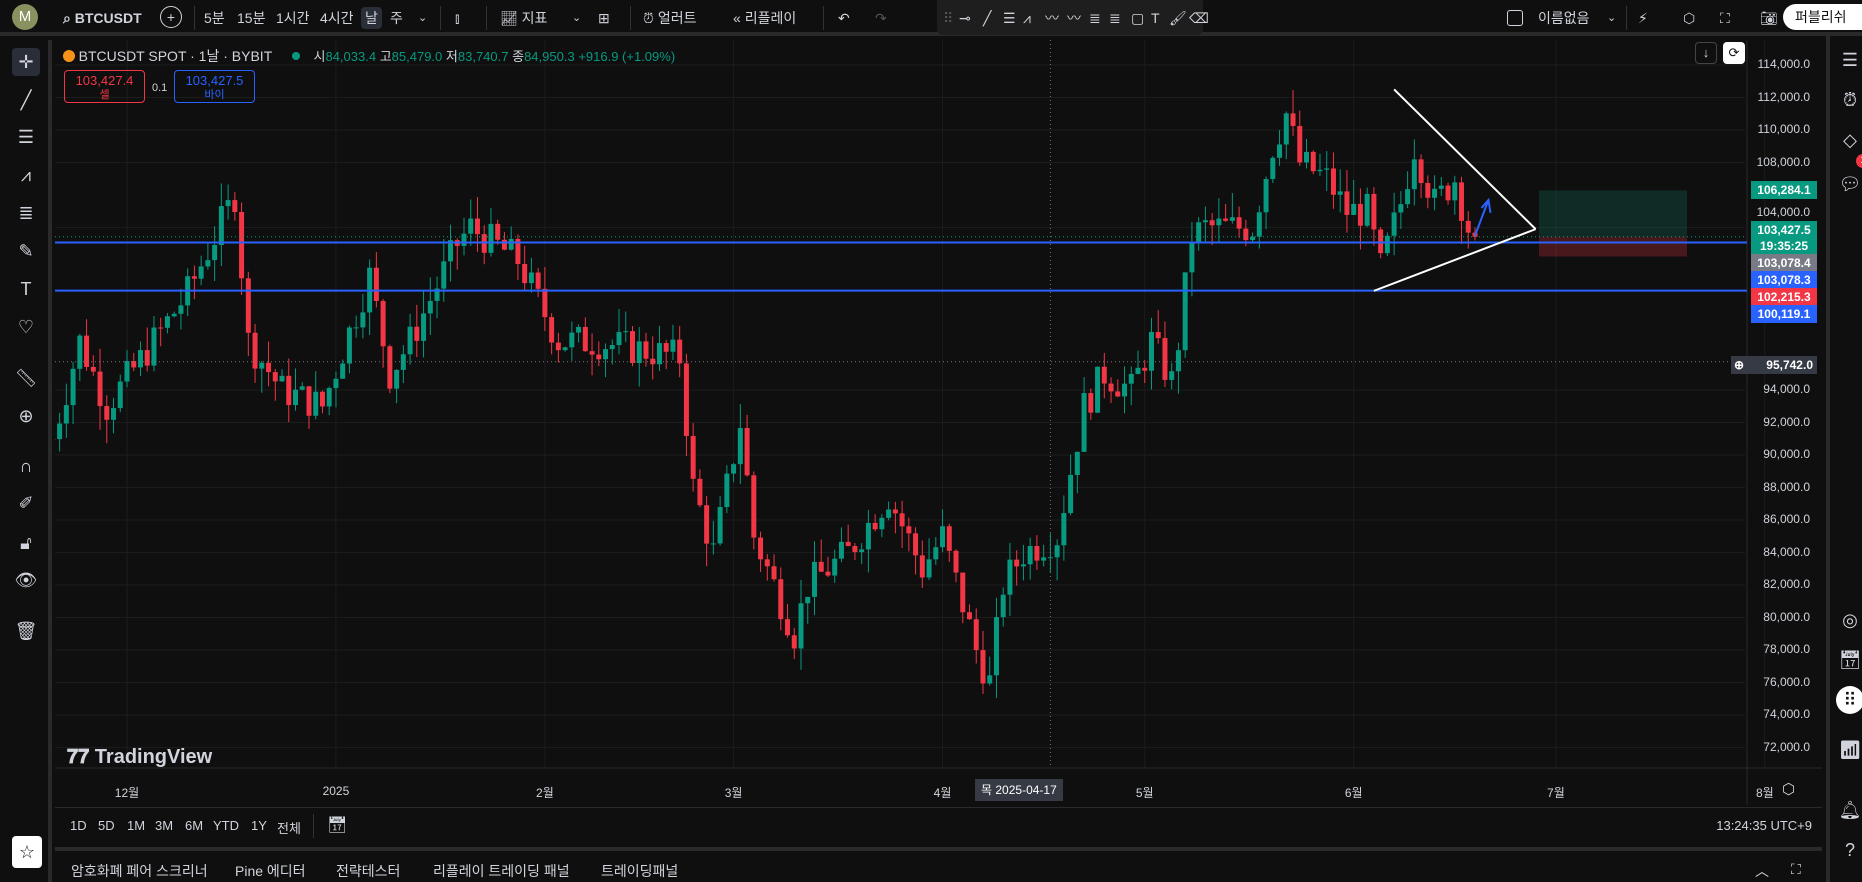 Image resolution: width=1862 pixels, height=882 pixels. I want to click on range-5d: 5D, so click(106, 825).